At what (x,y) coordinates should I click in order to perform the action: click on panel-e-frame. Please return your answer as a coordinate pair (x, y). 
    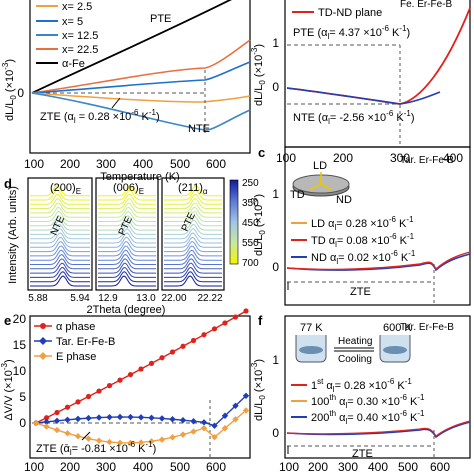
    Looking at the image, I should click on (140, 387).